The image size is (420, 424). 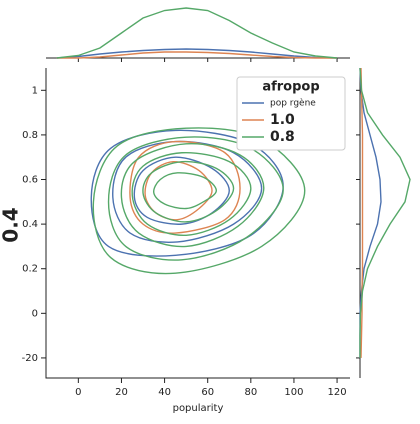 What do you see at coordinates (30, 358) in the screenshot?
I see `y-tick-label: -20` at bounding box center [30, 358].